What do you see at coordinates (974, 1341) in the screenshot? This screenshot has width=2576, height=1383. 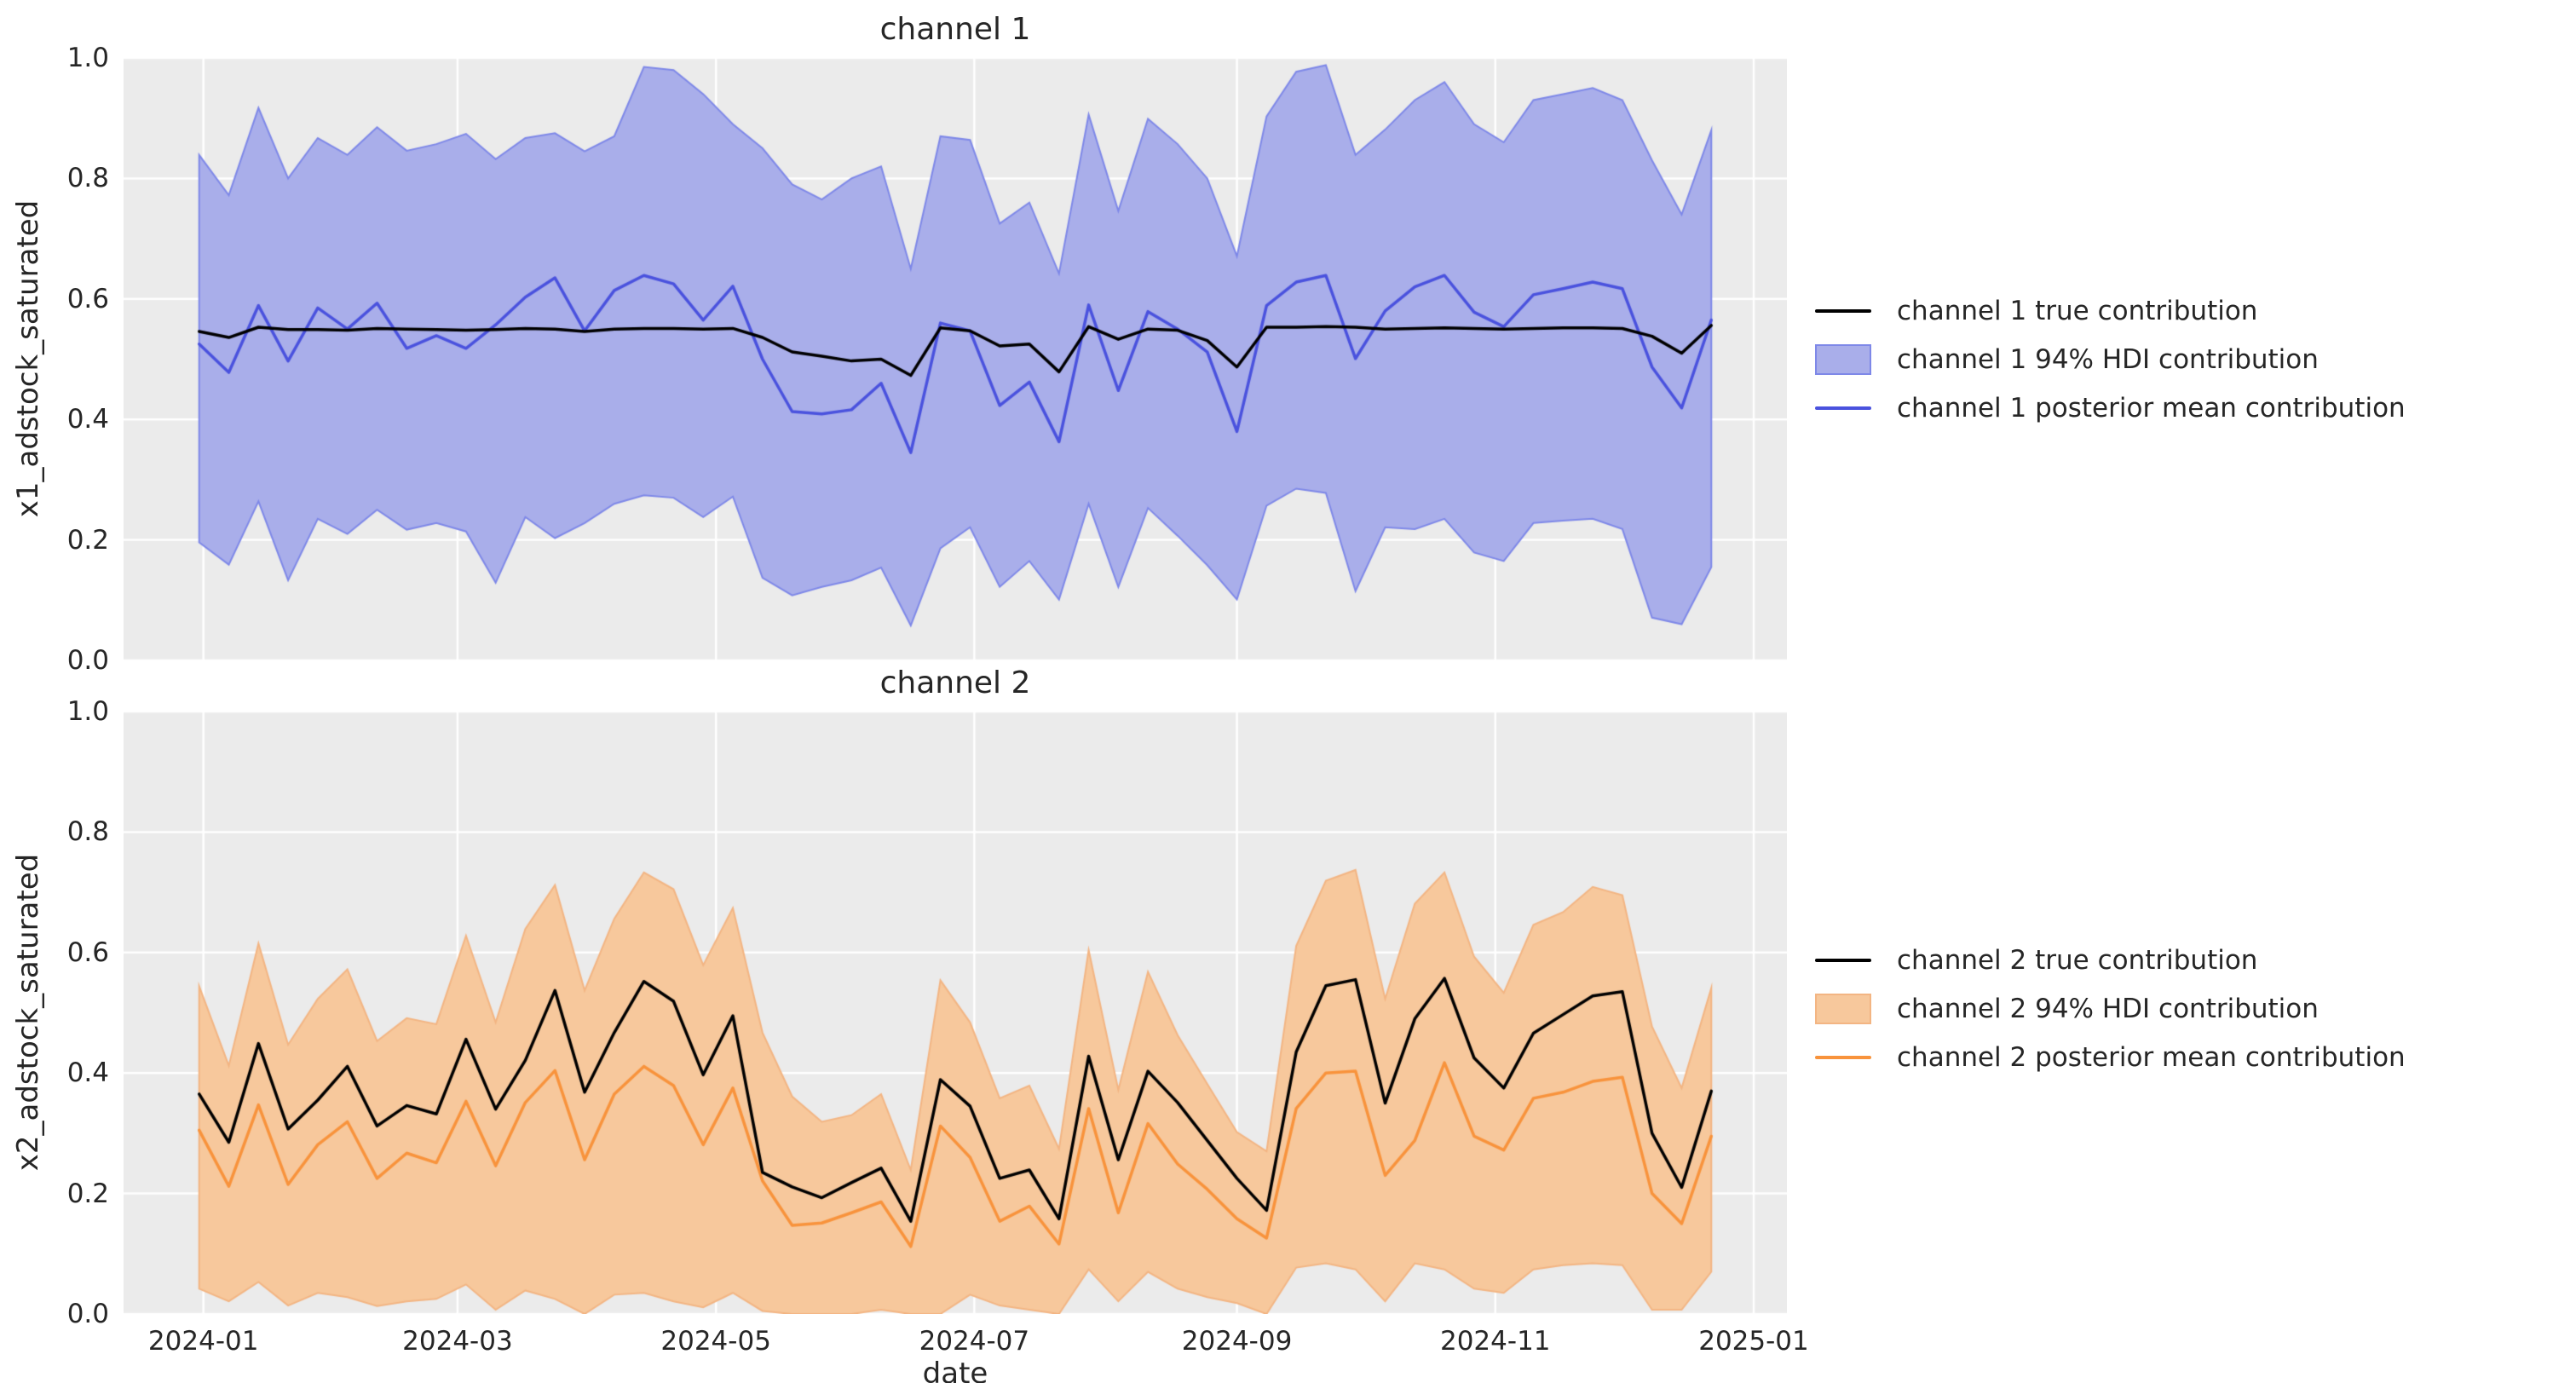 I see `x-tick-label: 2024-07` at bounding box center [974, 1341].